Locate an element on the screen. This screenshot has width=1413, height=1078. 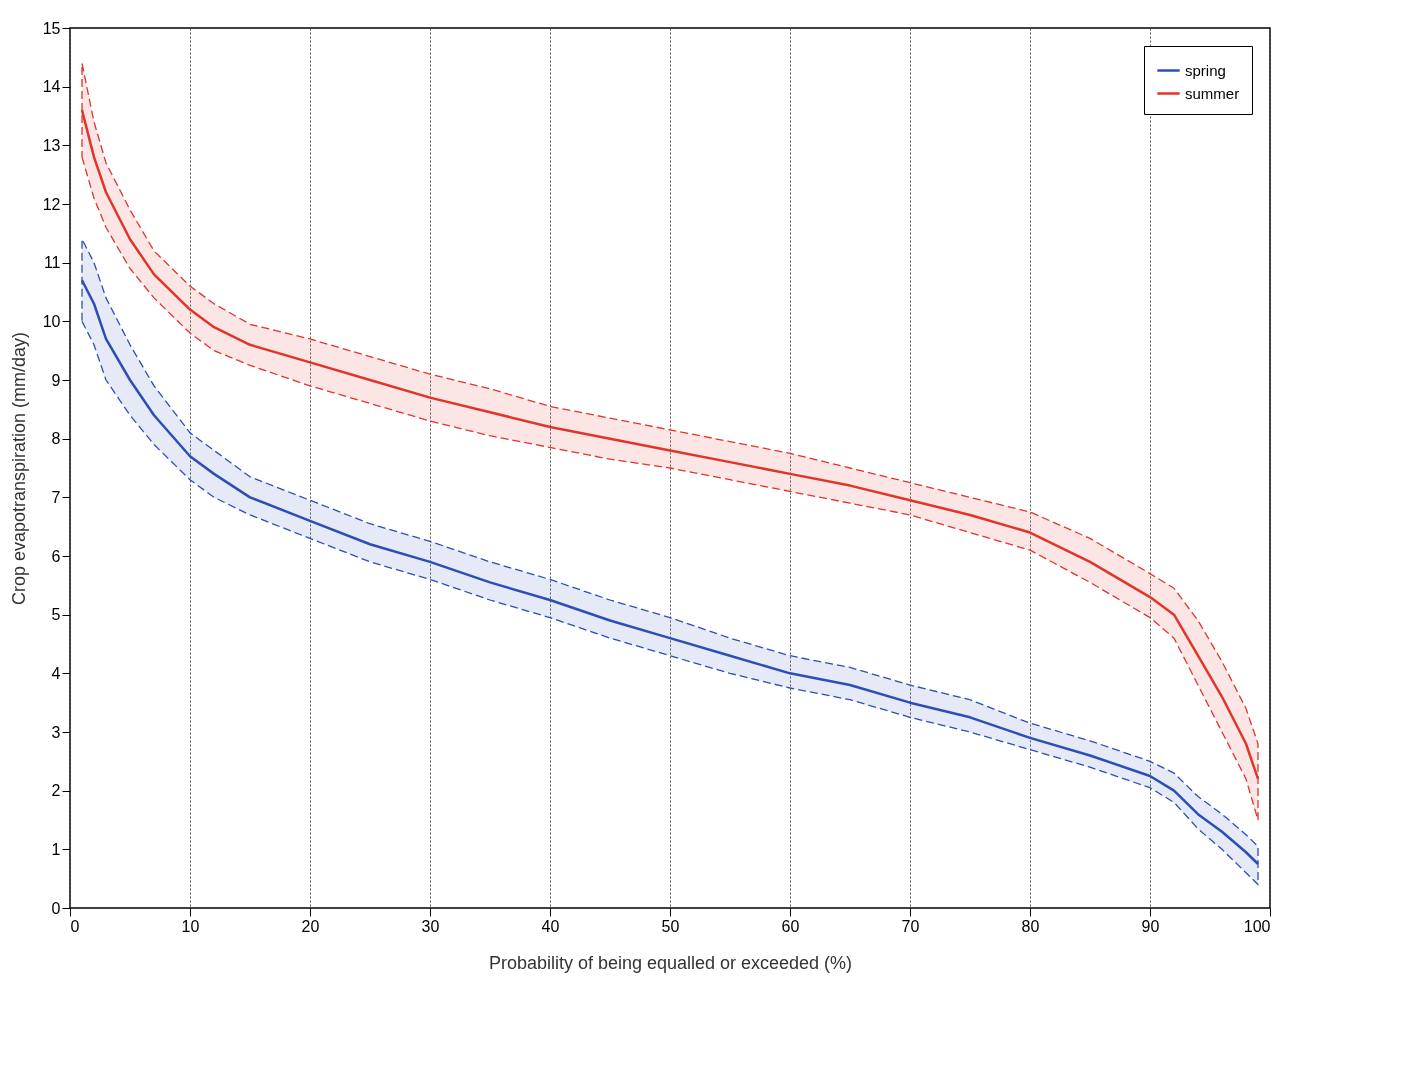
y-tick-label: 15 is located at coordinates (51, 28).